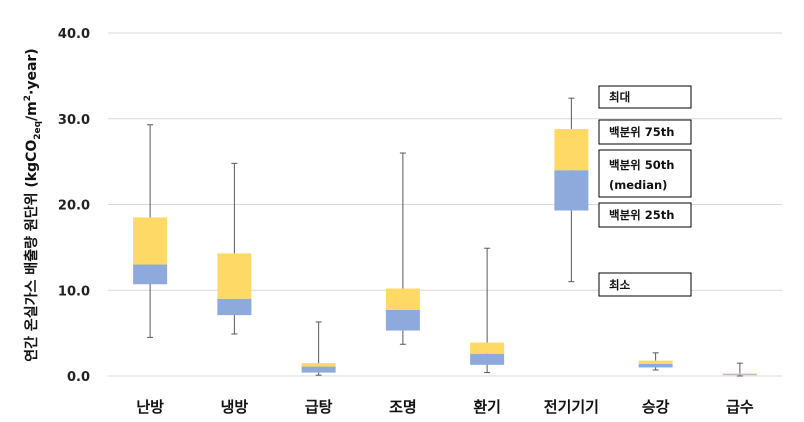 This screenshot has height=422, width=804. I want to click on annotation-q3: 백분위 75th, so click(641, 132).